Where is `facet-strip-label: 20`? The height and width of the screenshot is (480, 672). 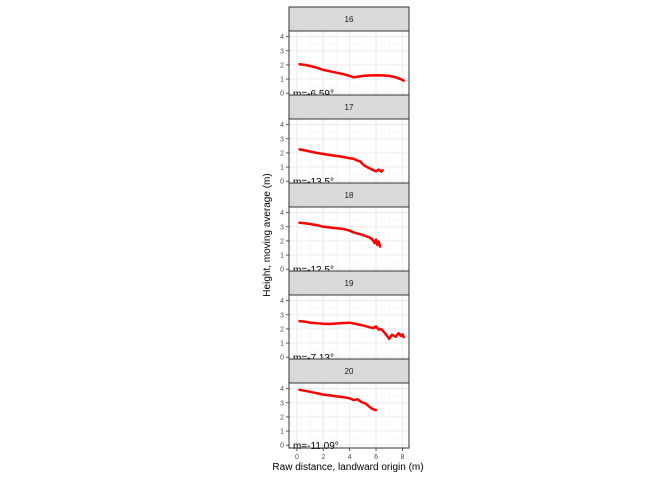
facet-strip-label: 20 is located at coordinates (349, 371).